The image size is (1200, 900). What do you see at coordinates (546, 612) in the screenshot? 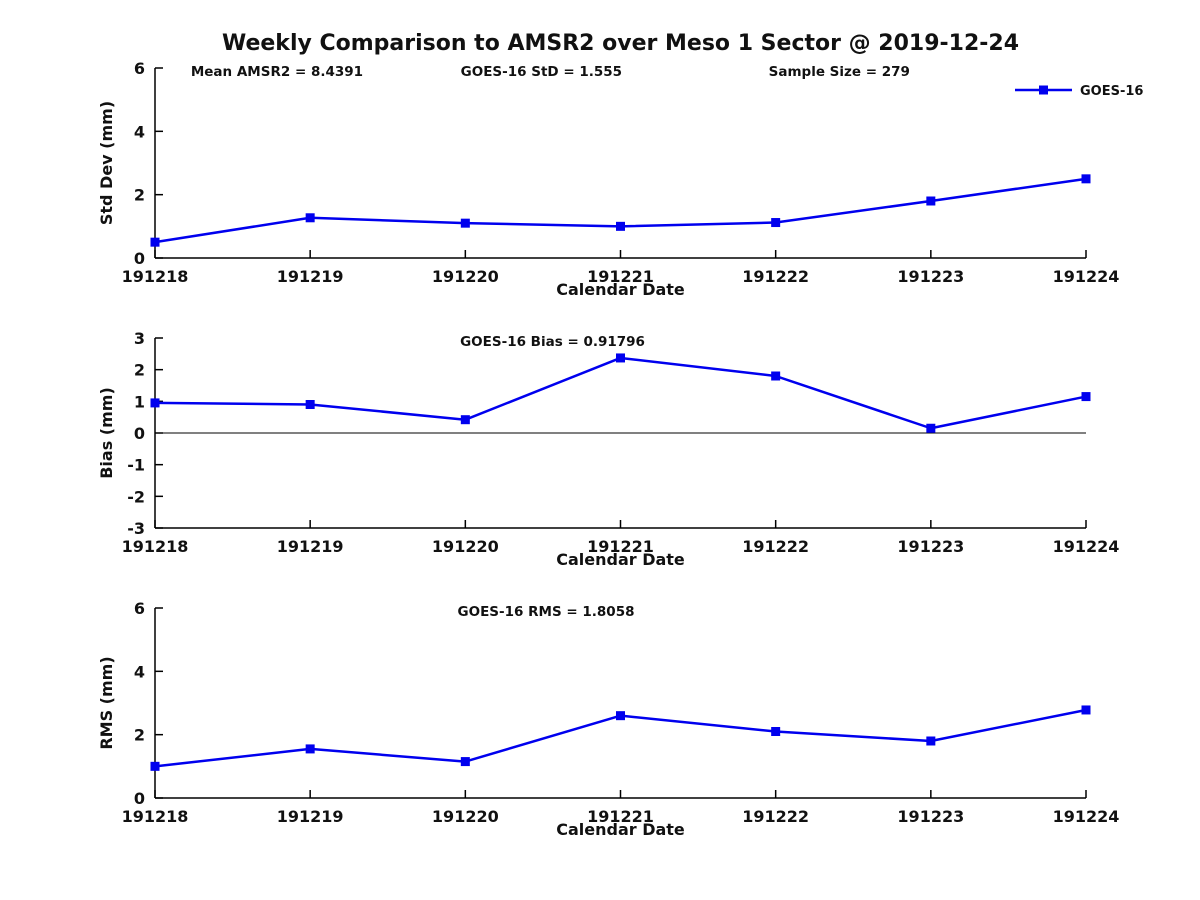
I see `annotation: GOES-16 RMS = 1.8058` at bounding box center [546, 612].